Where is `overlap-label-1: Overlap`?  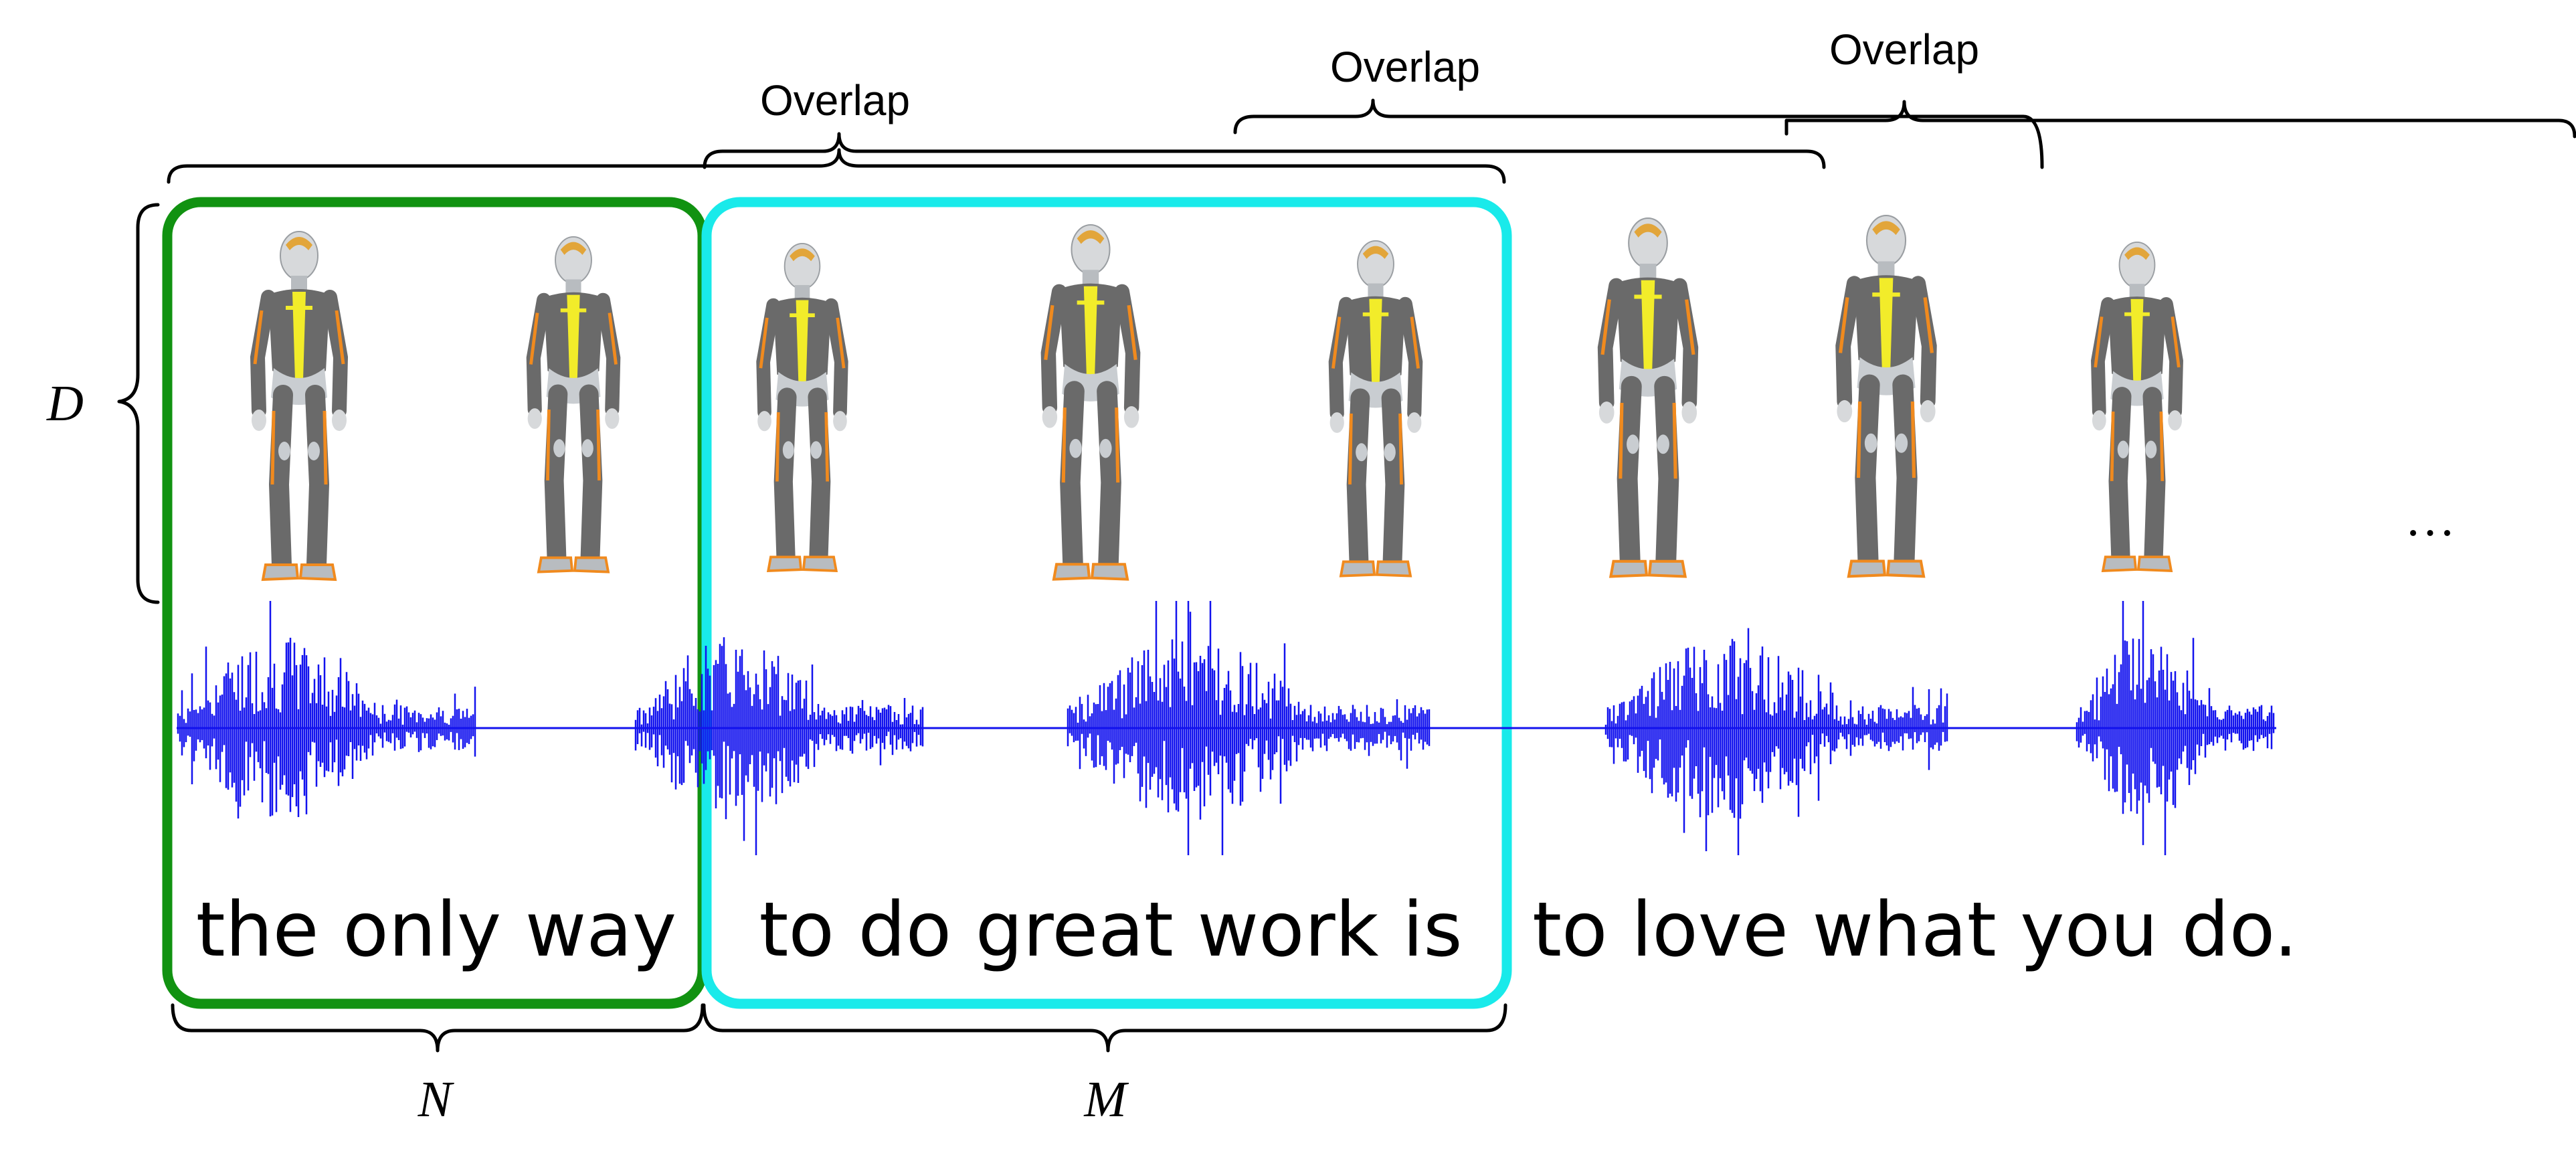 overlap-label-1: Overlap is located at coordinates (835, 100).